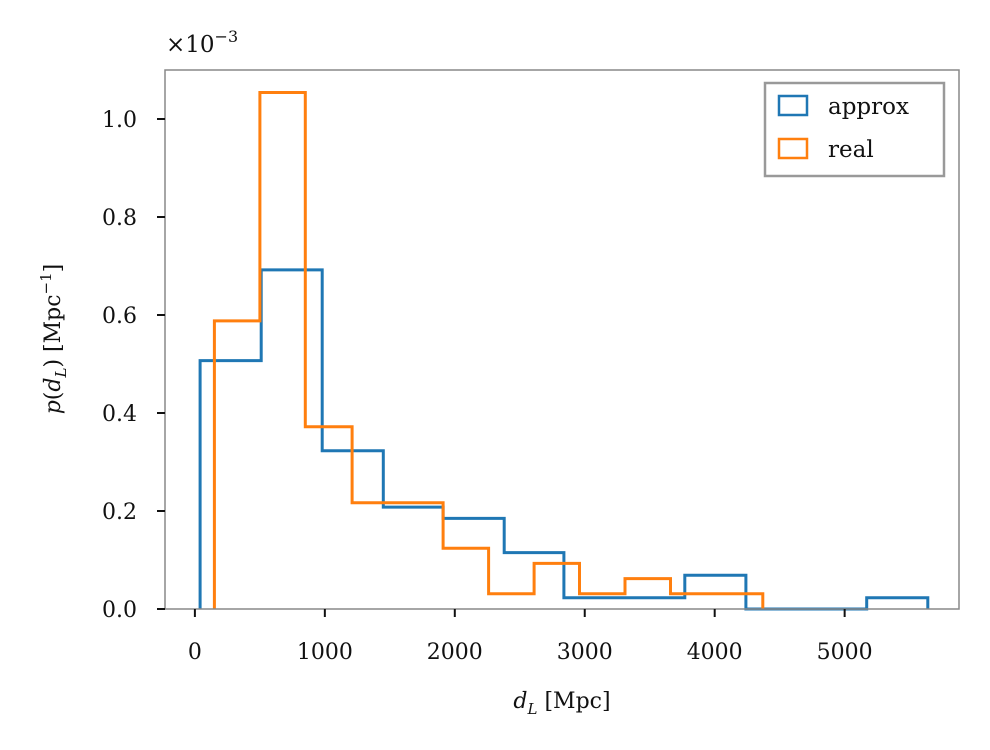 This screenshot has height=750, width=990. What do you see at coordinates (793, 105) in the screenshot?
I see `legend-swatch-approx` at bounding box center [793, 105].